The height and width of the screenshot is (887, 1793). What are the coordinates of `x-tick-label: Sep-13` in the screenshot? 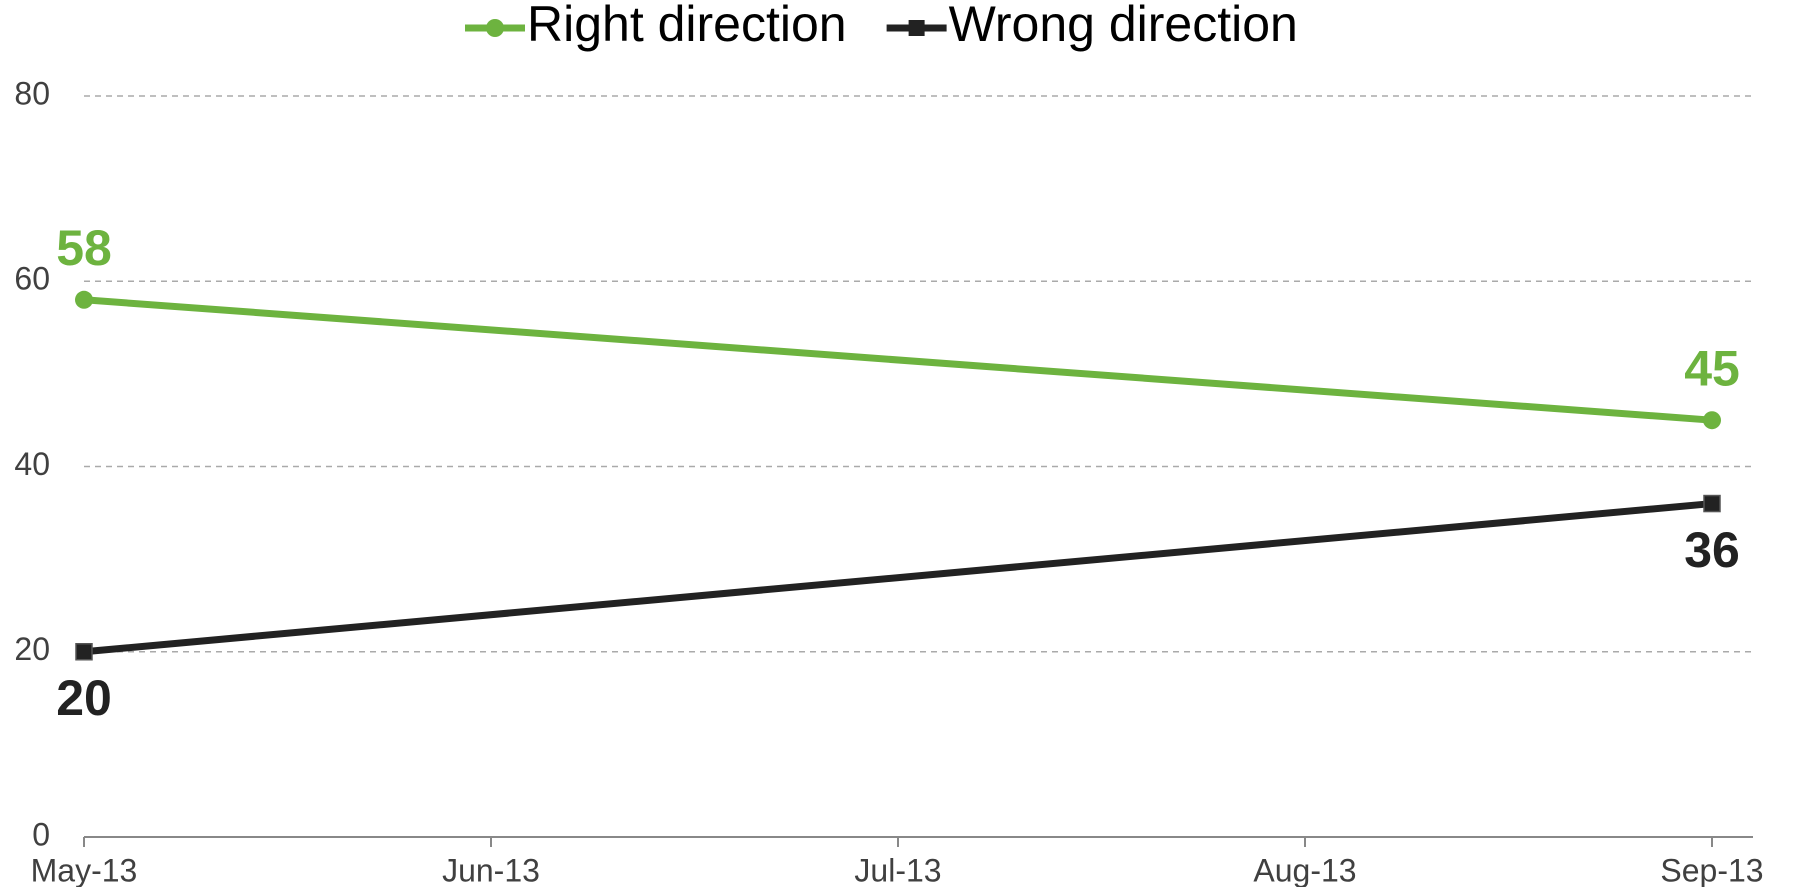 It's located at (1711, 869).